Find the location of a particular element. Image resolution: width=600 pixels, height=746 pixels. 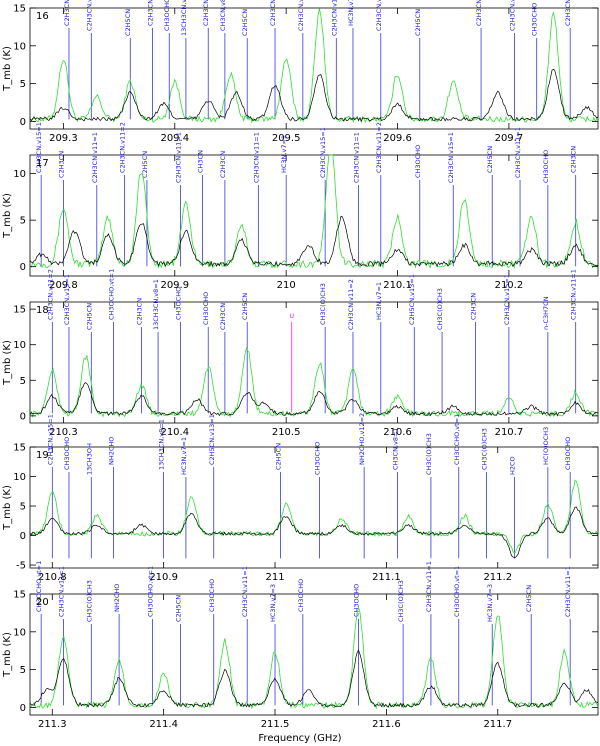

line-label: HC3N,v7=1 is located at coordinates (379, 301).